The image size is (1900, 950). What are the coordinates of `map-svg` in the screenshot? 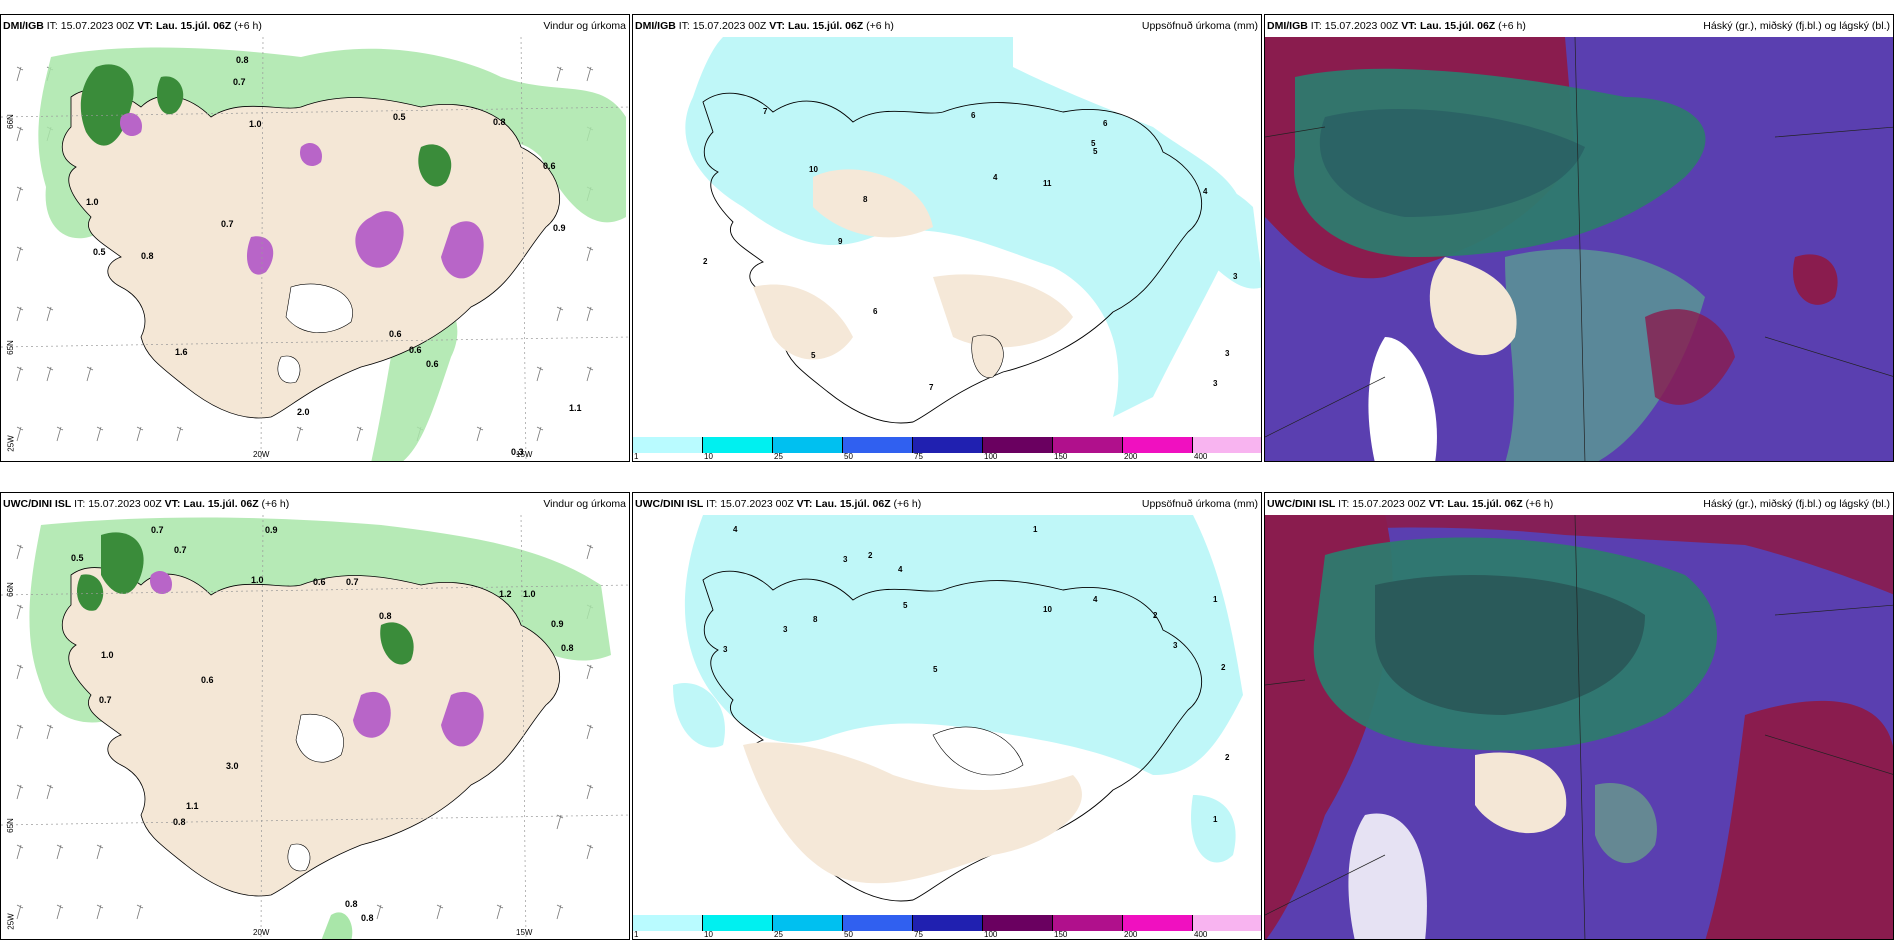 It's located at (315, 249).